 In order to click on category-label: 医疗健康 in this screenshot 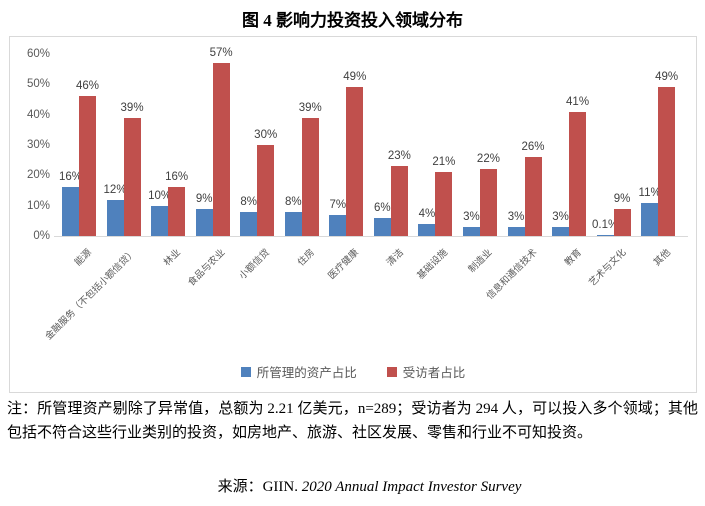, I will do `click(344, 264)`.